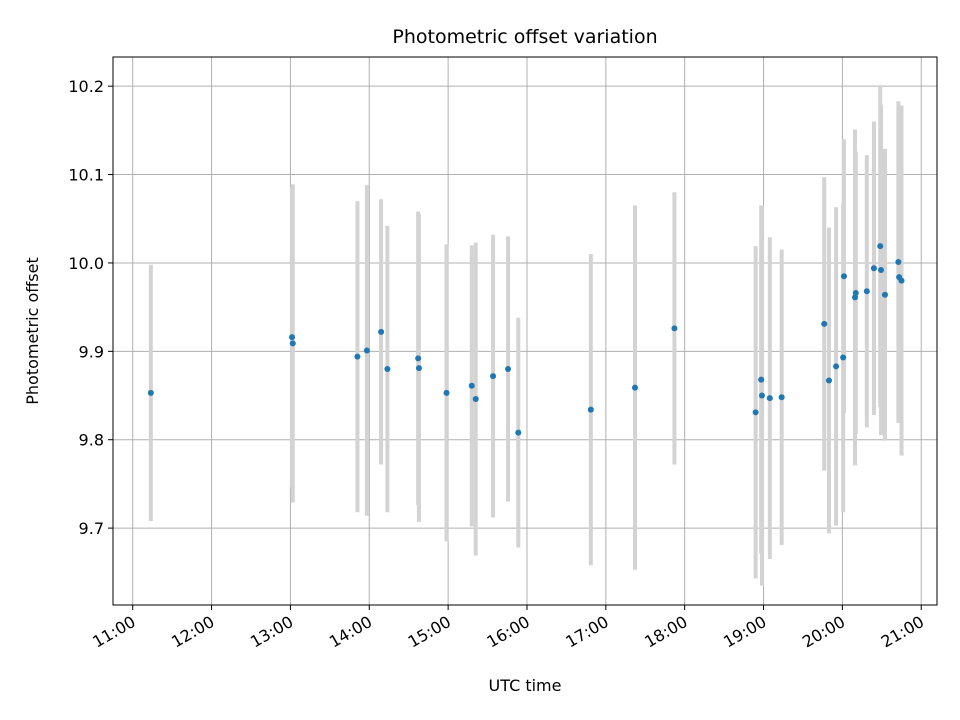 This screenshot has width=960, height=720. I want to click on y-tick-label: 9.9, so click(91, 351).